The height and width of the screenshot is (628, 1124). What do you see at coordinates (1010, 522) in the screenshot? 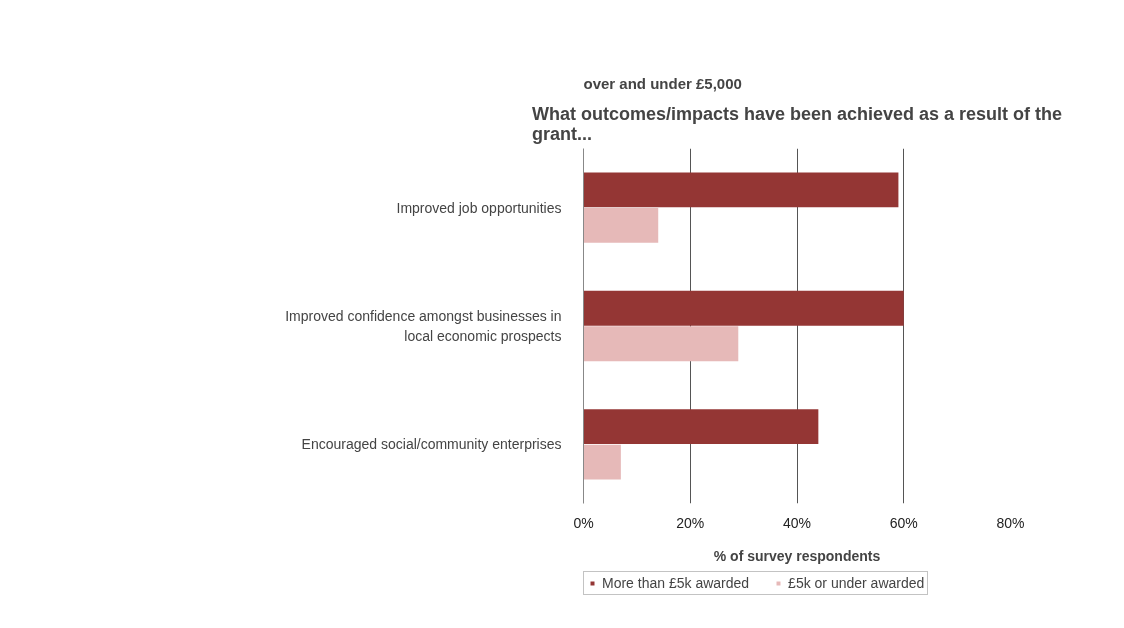
I see `x-tick-label: 80%` at bounding box center [1010, 522].